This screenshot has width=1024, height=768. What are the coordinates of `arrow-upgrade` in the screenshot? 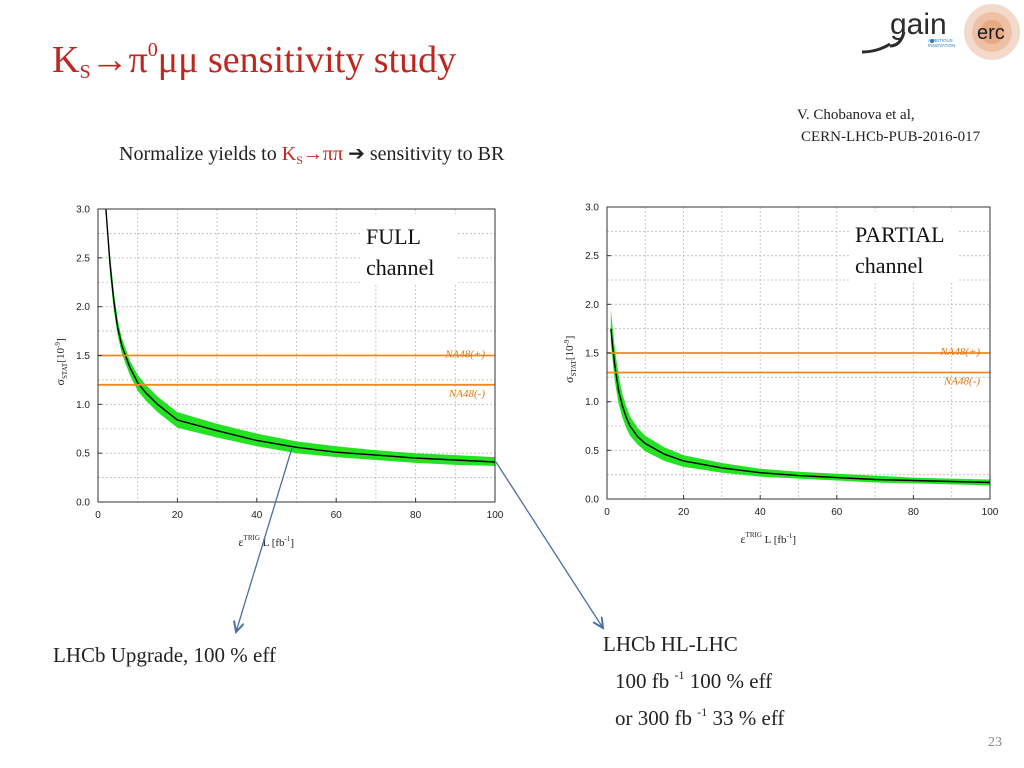 It's located at (264, 539).